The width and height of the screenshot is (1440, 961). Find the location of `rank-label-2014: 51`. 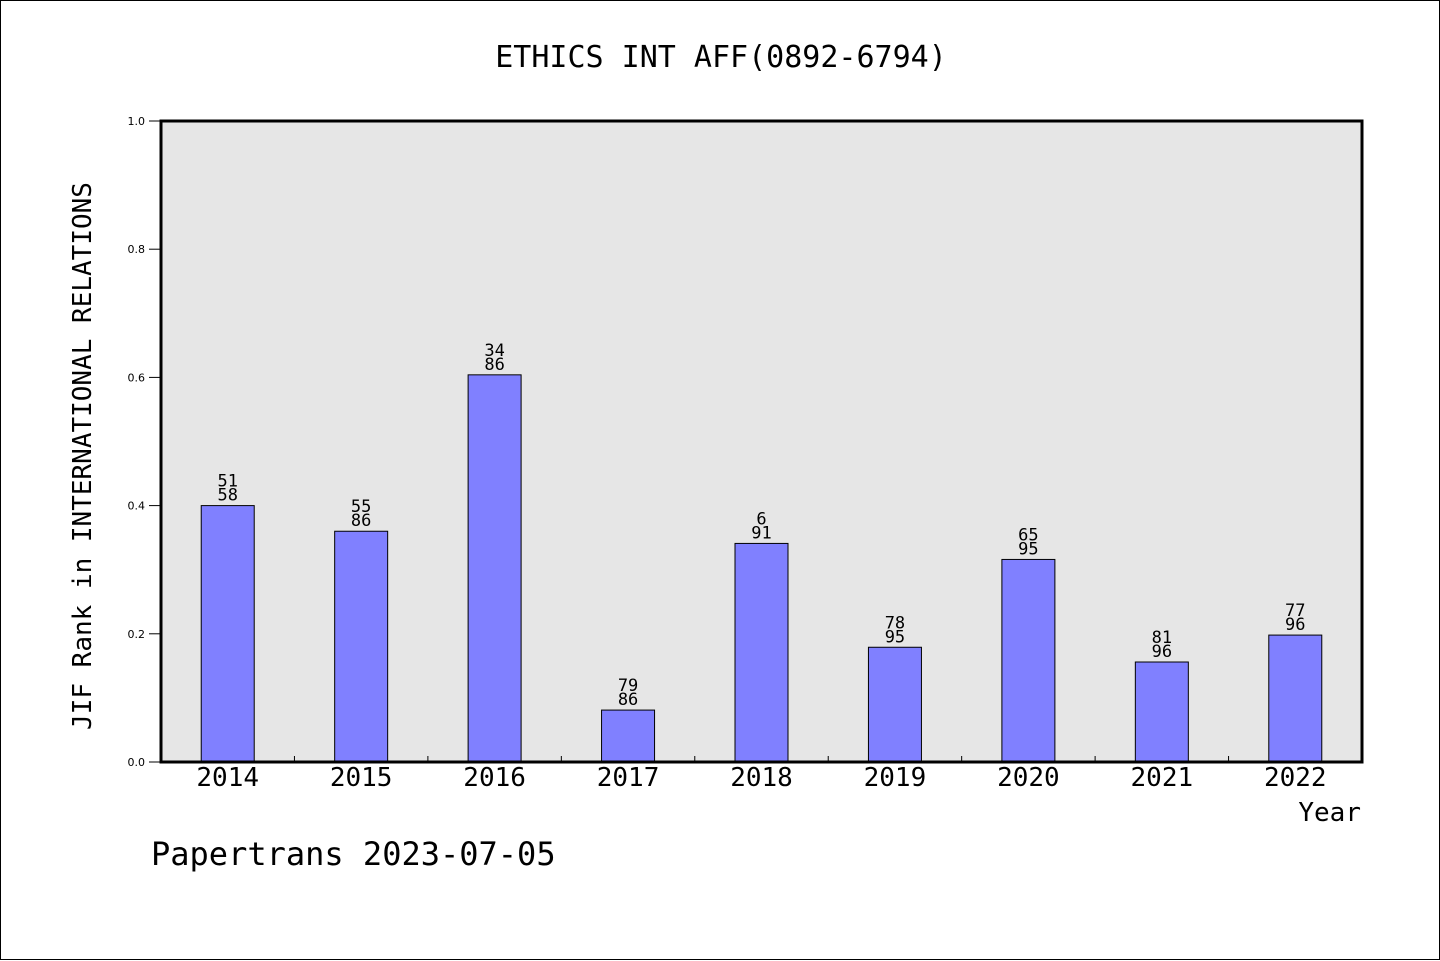

rank-label-2014: 51 is located at coordinates (227, 482).